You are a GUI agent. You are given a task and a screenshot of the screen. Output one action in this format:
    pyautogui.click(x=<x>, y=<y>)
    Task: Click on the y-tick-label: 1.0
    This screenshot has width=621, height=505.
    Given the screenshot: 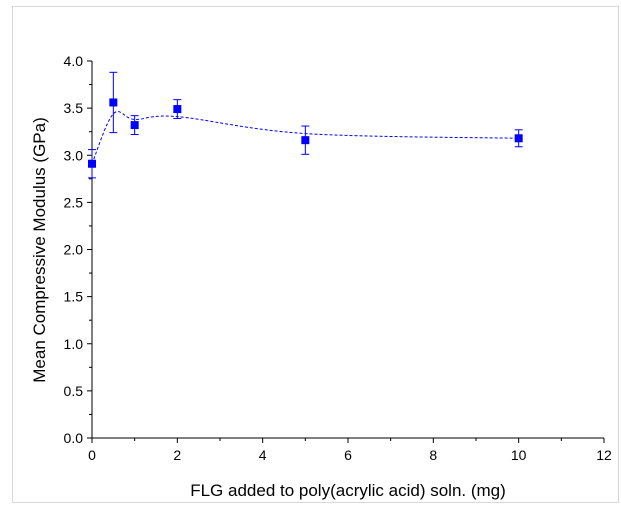 What is the action you would take?
    pyautogui.click(x=74, y=344)
    